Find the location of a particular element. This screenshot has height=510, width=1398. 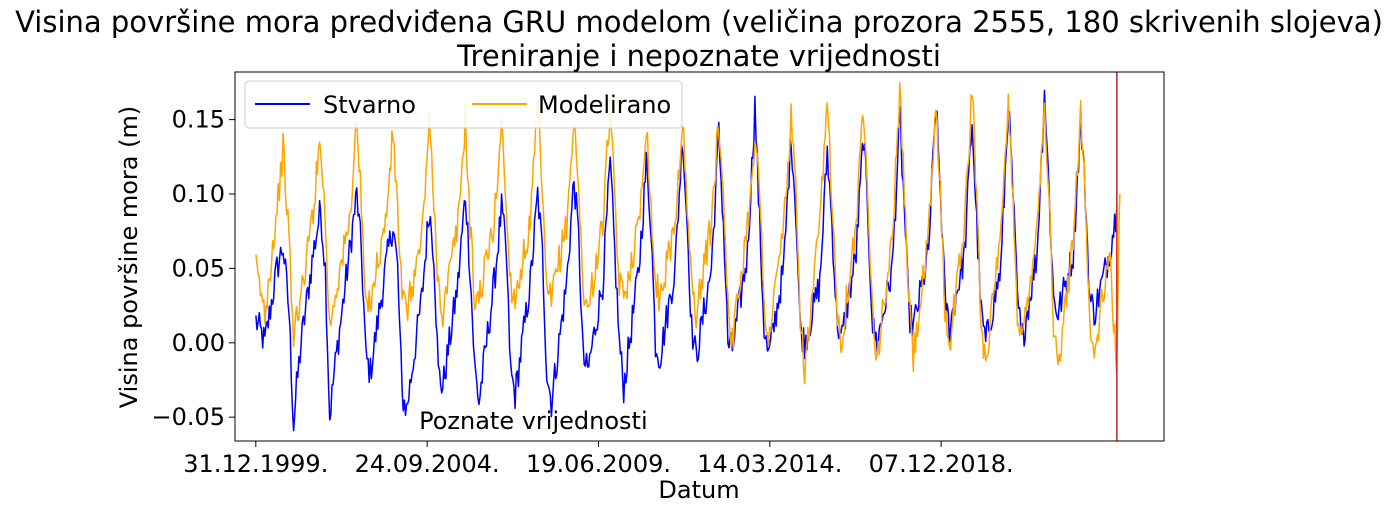

y-axis: −0.05 0.00 0.05 0.10 0.15 is located at coordinates (193, 268).